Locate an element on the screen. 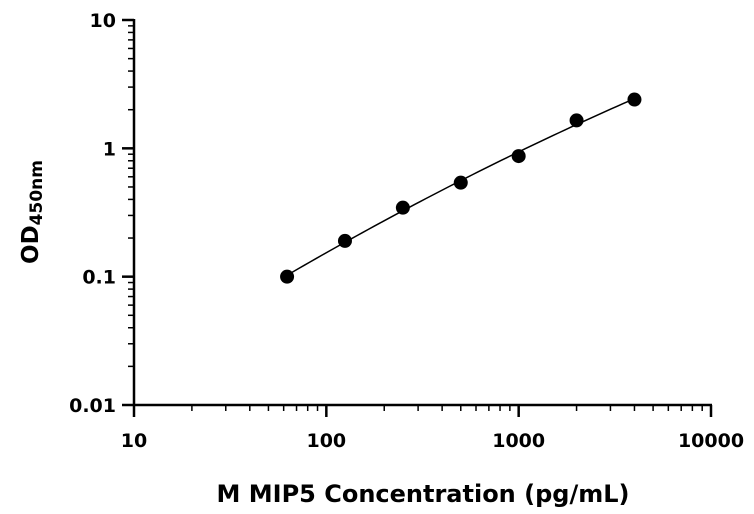 This screenshot has height=514, width=754. x-tick-label: 1000 is located at coordinates (518, 441).